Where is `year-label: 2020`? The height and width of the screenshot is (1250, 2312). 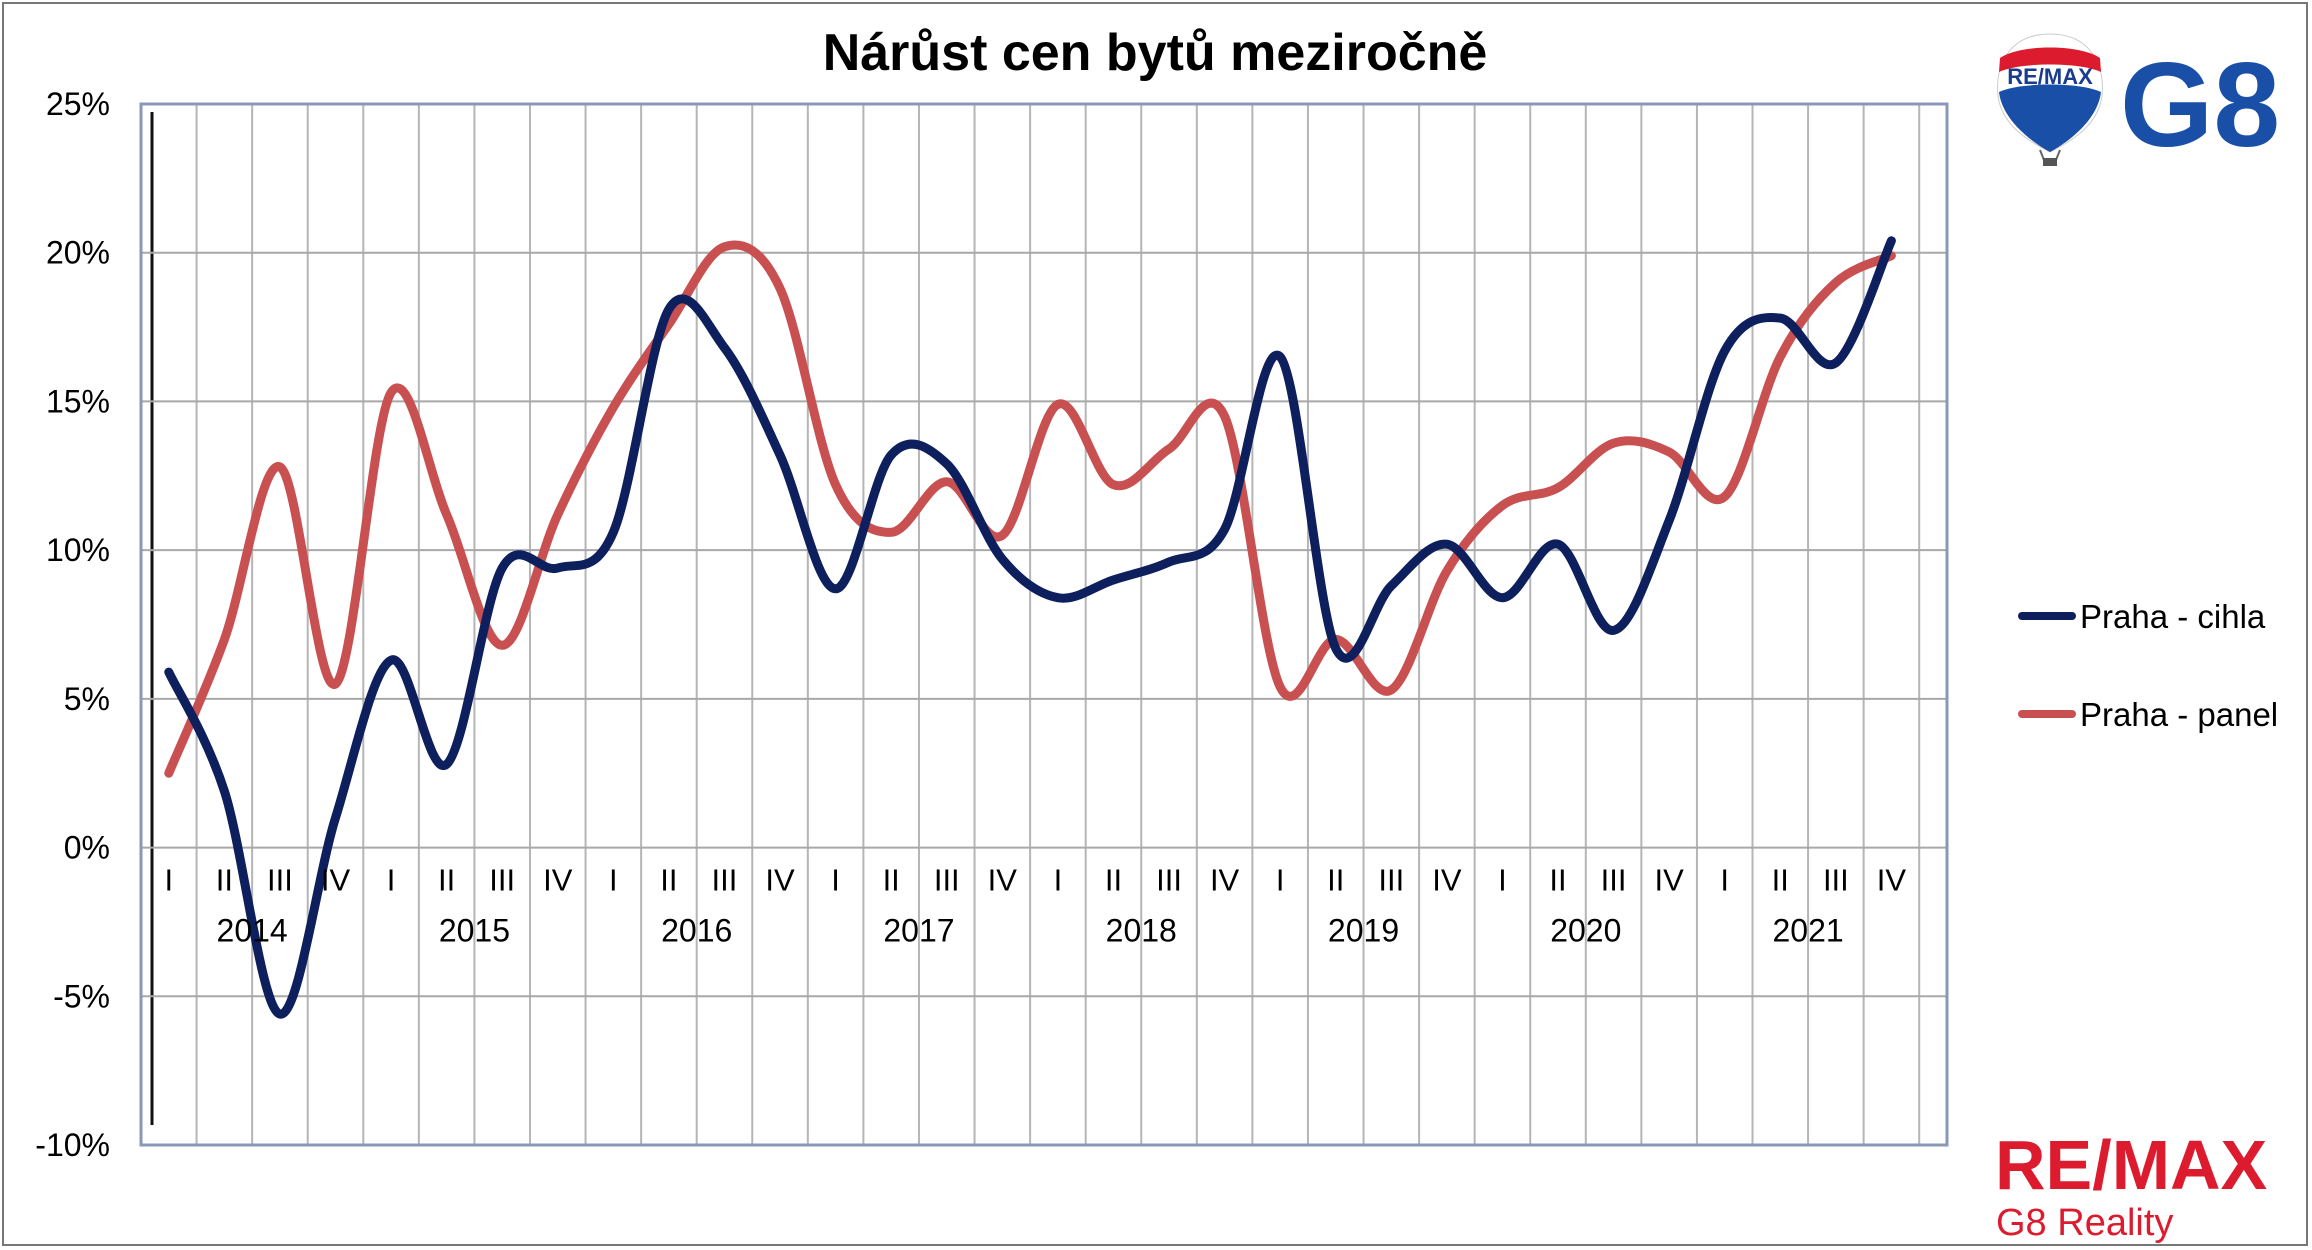 year-label: 2020 is located at coordinates (1585, 931).